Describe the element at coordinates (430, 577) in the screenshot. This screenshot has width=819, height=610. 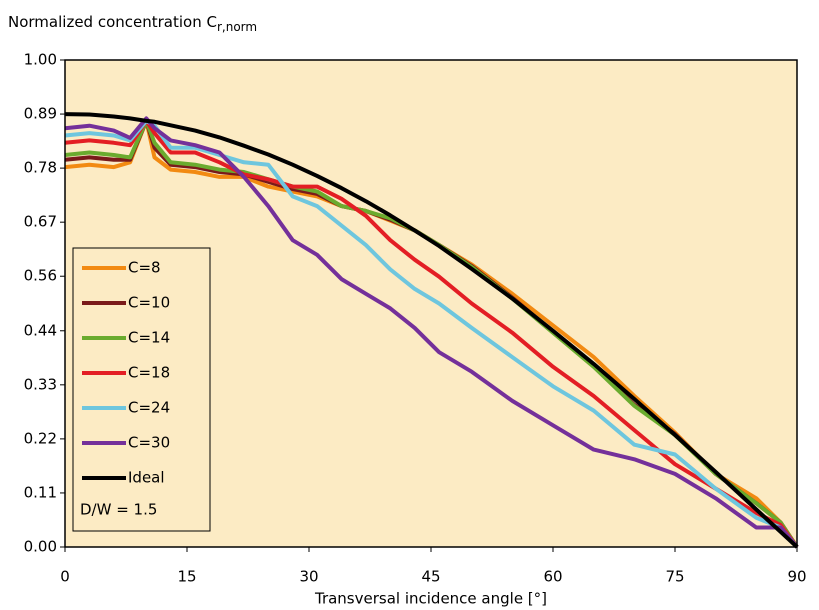
I see `x-tick-label: 45` at that location.